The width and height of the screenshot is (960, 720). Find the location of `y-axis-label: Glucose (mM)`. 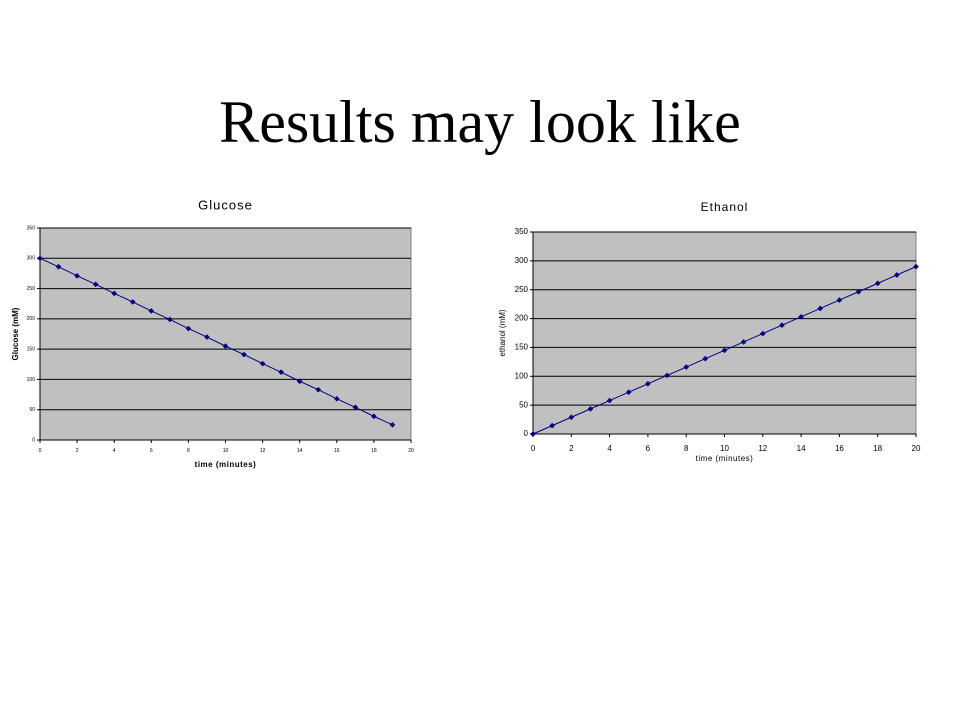

y-axis-label: Glucose (mM) is located at coordinates (15, 333).